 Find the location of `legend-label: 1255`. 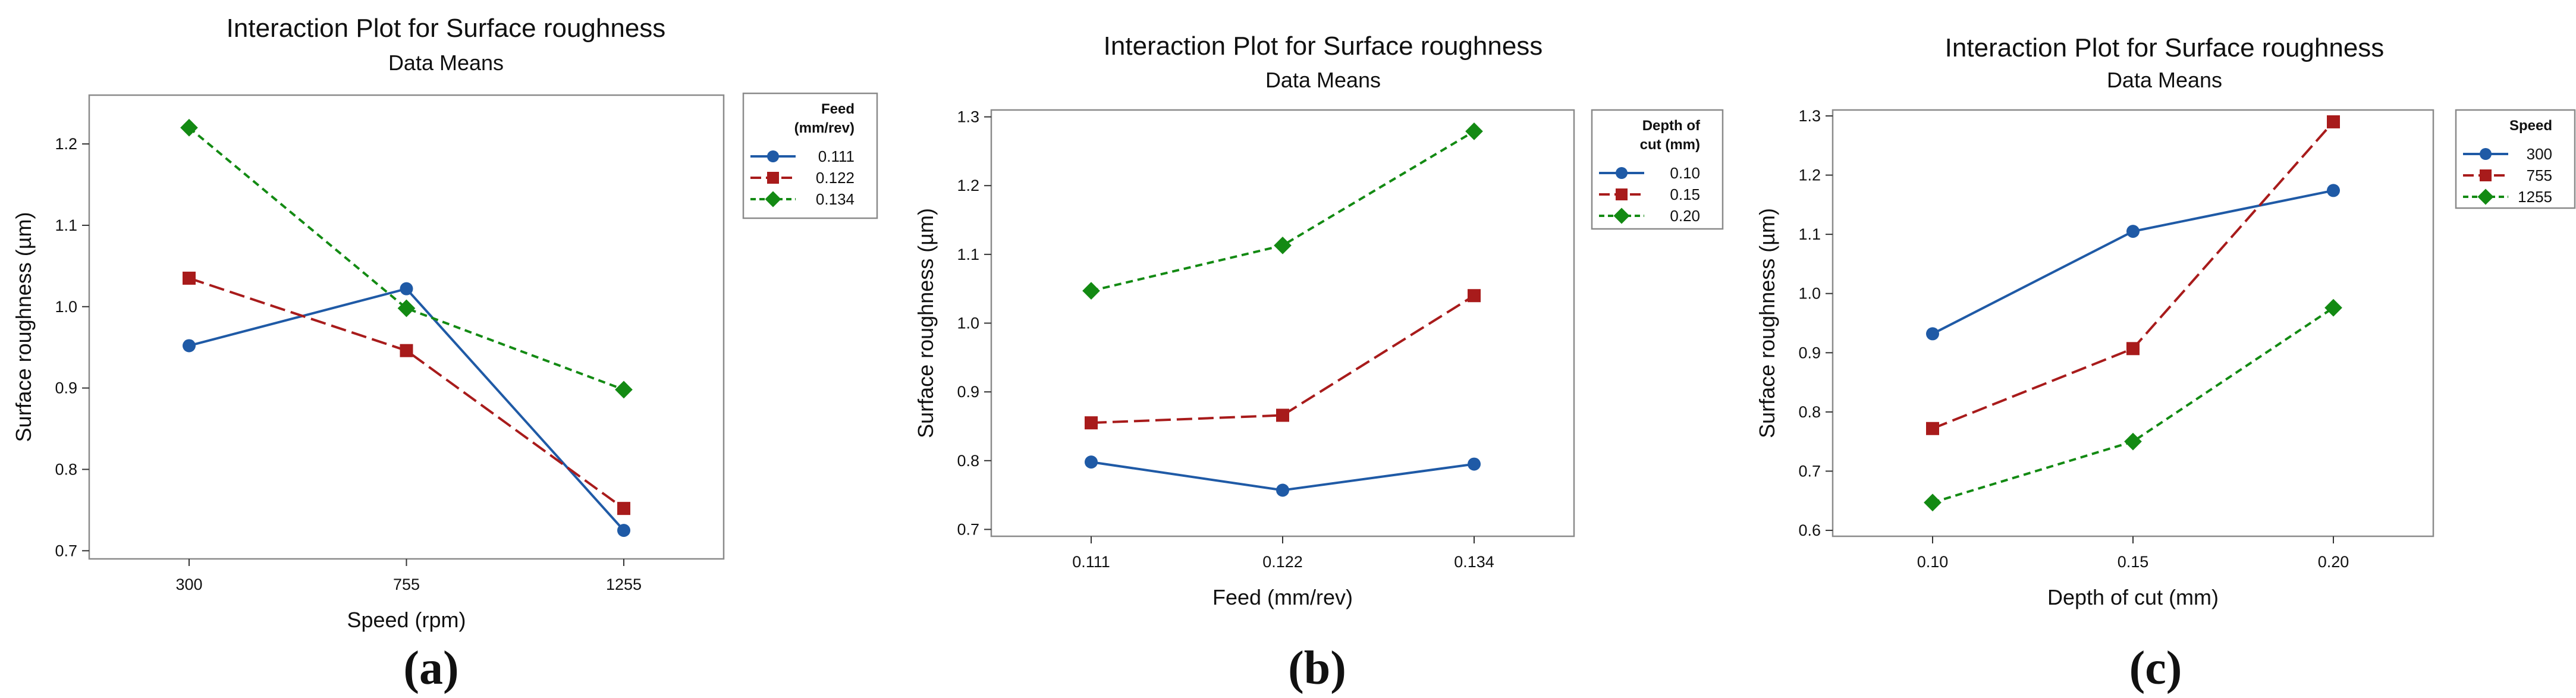

legend-label: 1255 is located at coordinates (2535, 197).